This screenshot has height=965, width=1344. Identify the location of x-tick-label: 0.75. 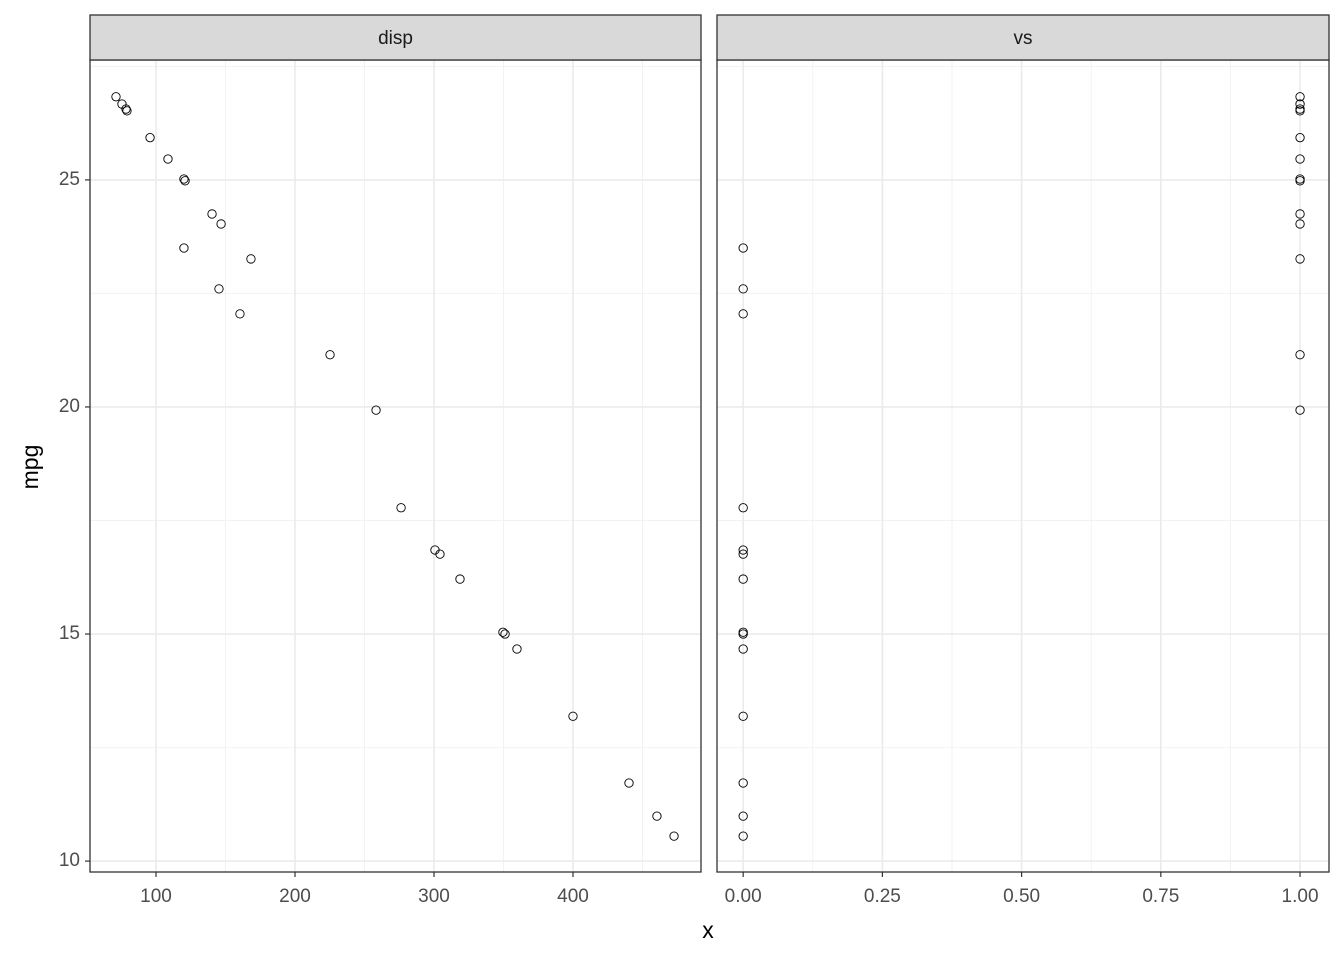
(1160, 896).